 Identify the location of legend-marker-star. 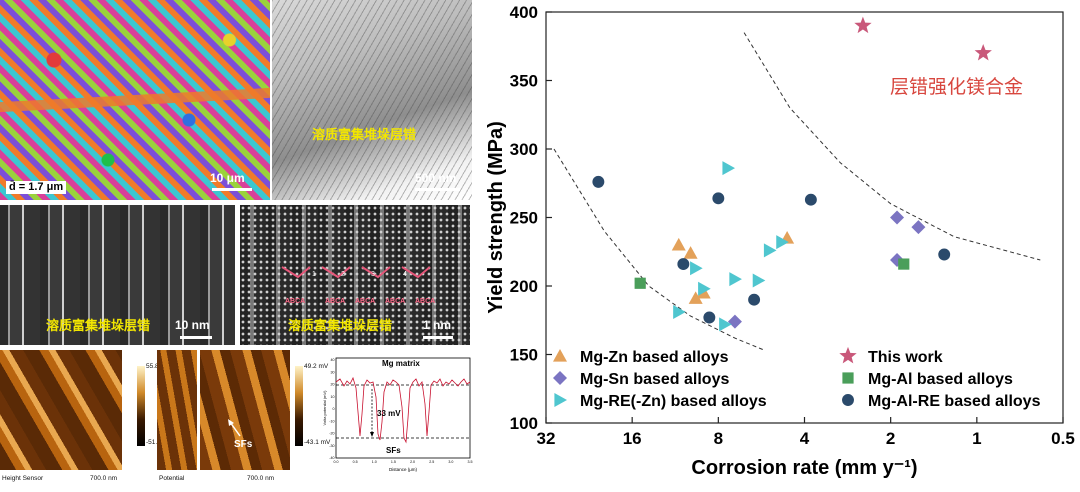
(848, 355).